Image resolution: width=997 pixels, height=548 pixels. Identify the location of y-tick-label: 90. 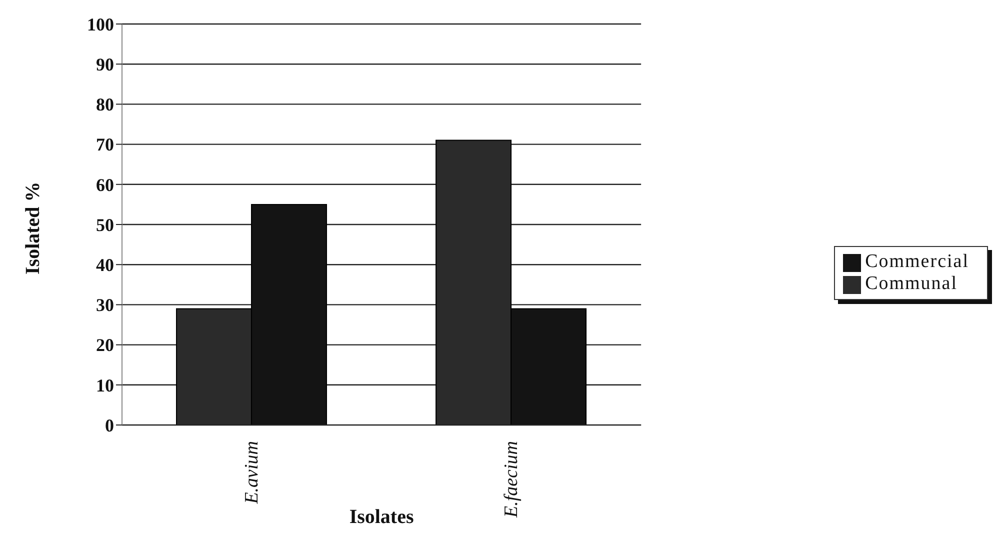
(105, 64).